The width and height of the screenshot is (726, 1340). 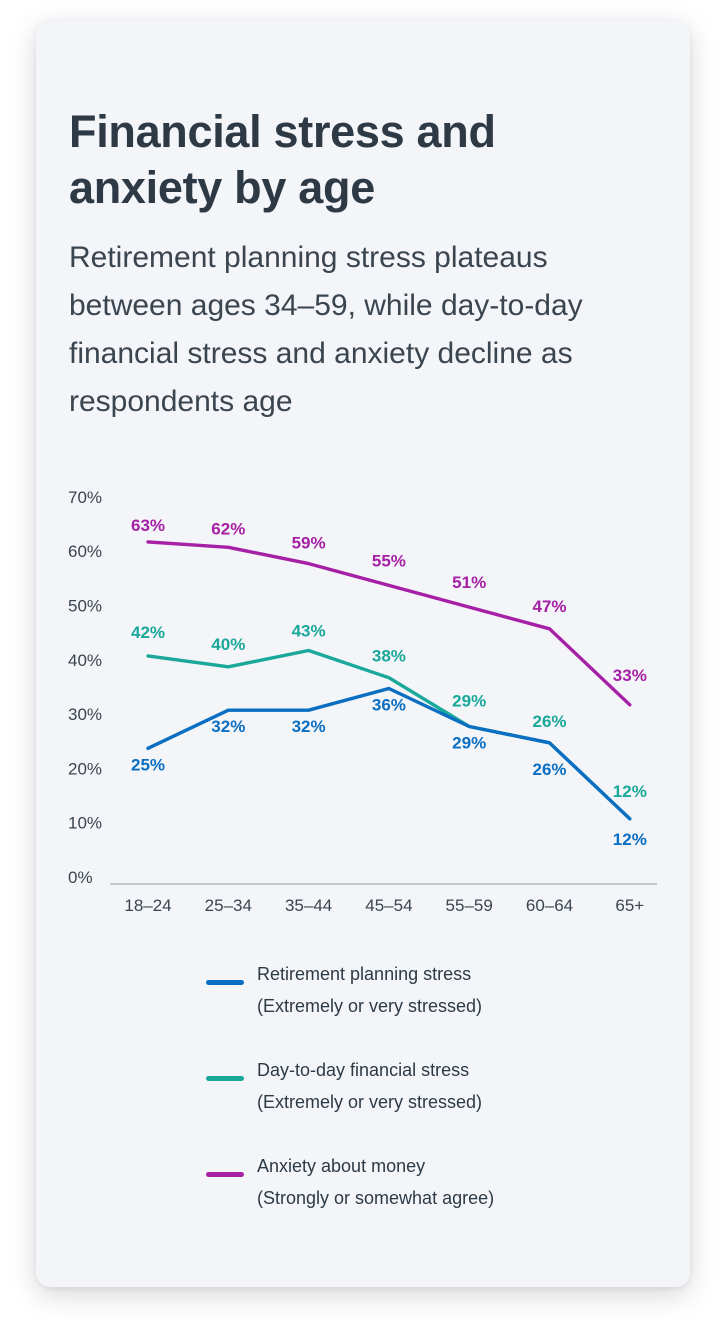 What do you see at coordinates (85, 660) in the screenshot?
I see `y-tick-label: 40%` at bounding box center [85, 660].